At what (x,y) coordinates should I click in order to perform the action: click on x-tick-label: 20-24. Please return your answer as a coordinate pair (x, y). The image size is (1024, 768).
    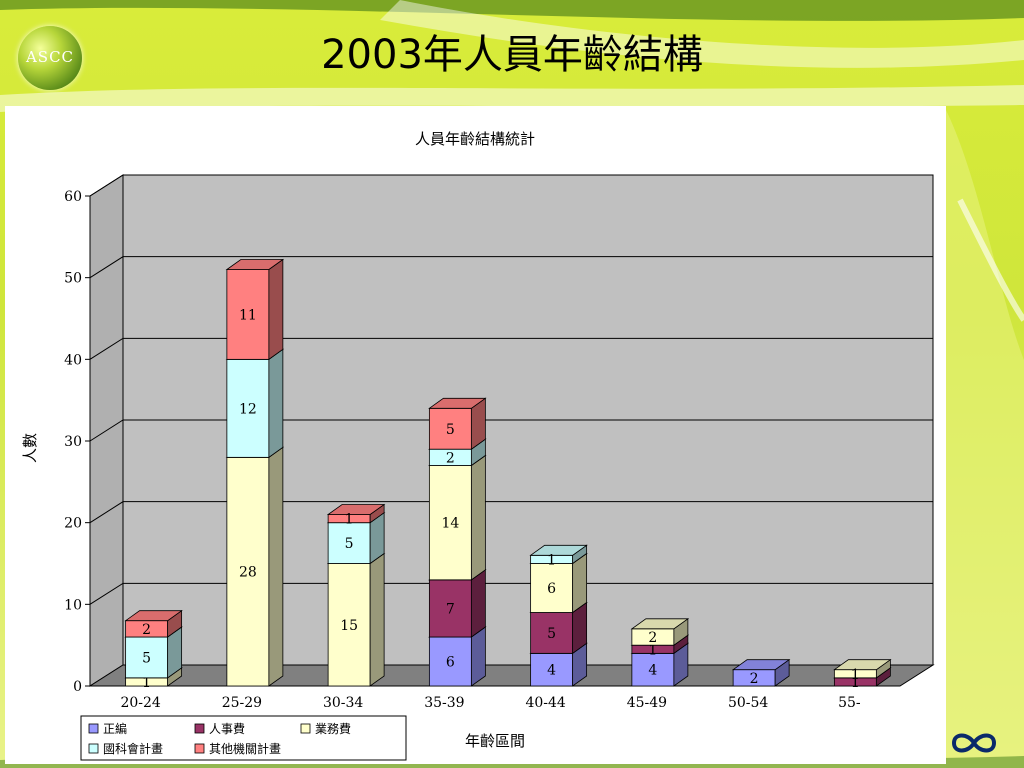
    Looking at the image, I should click on (140, 703).